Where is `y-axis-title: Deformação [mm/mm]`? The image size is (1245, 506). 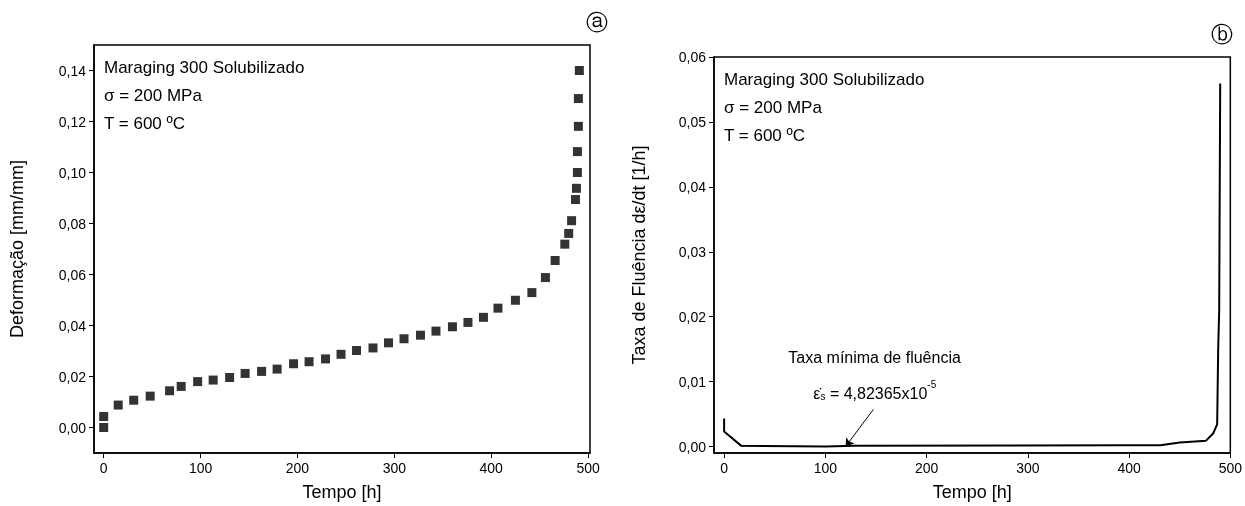 y-axis-title: Deformação [mm/mm] is located at coordinates (17, 249).